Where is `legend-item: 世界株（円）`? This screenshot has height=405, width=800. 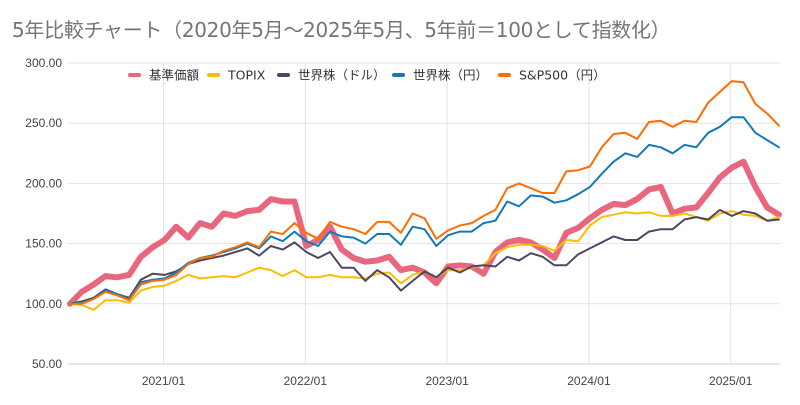 legend-item: 世界株（円） is located at coordinates (440, 75).